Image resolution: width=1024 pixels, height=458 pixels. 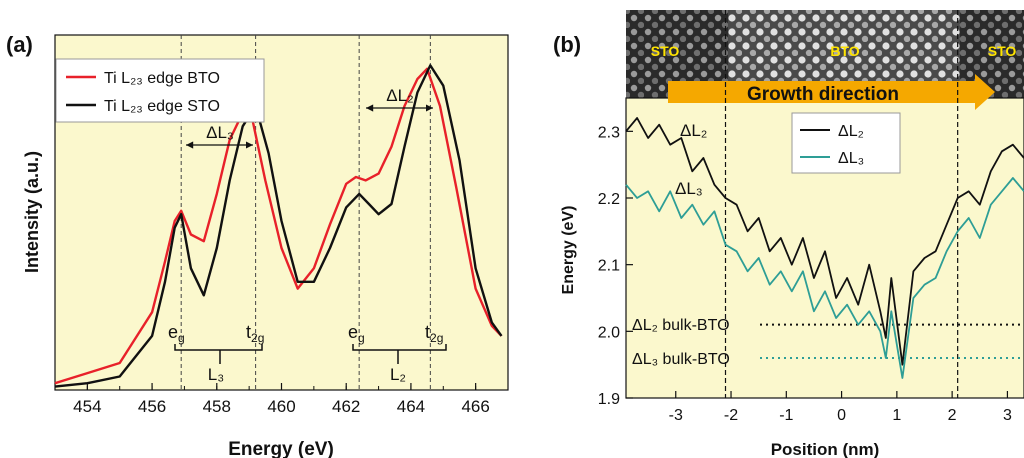 I want to click on legend-dl2-label: ΔL₂, so click(x=851, y=131).